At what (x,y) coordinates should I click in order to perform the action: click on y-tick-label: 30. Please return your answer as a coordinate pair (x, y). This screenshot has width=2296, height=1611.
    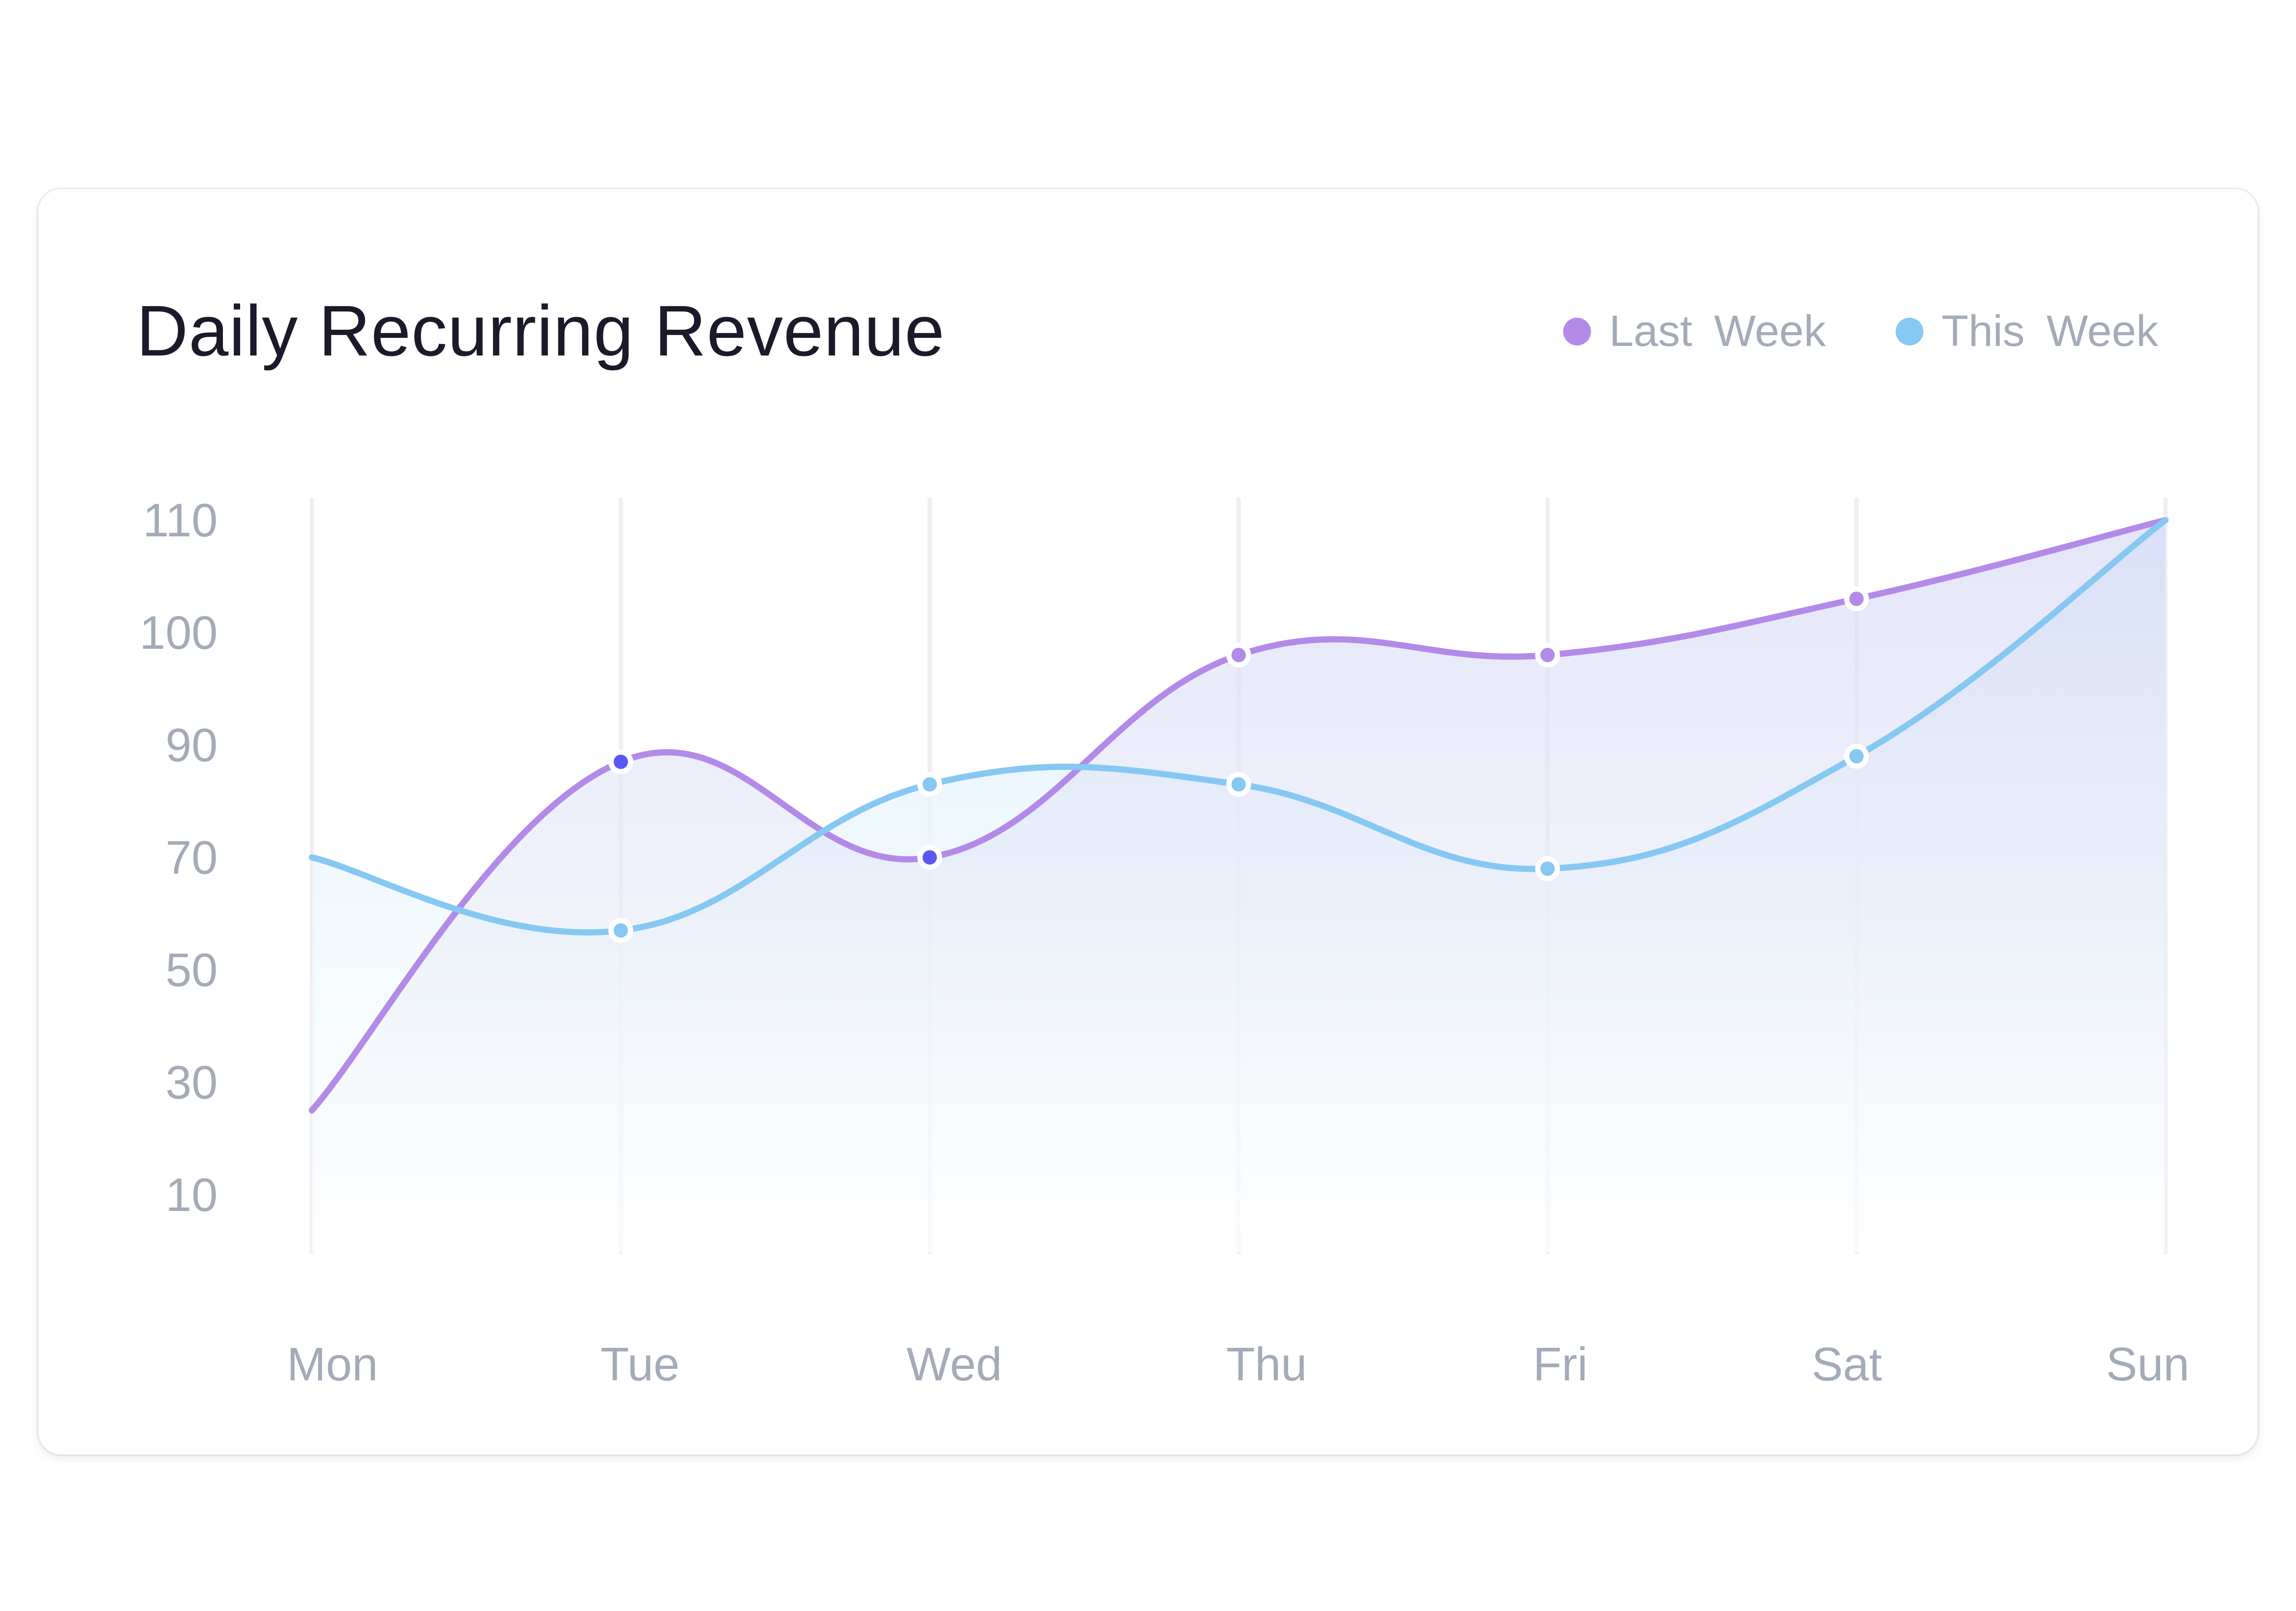
    Looking at the image, I should click on (192, 1082).